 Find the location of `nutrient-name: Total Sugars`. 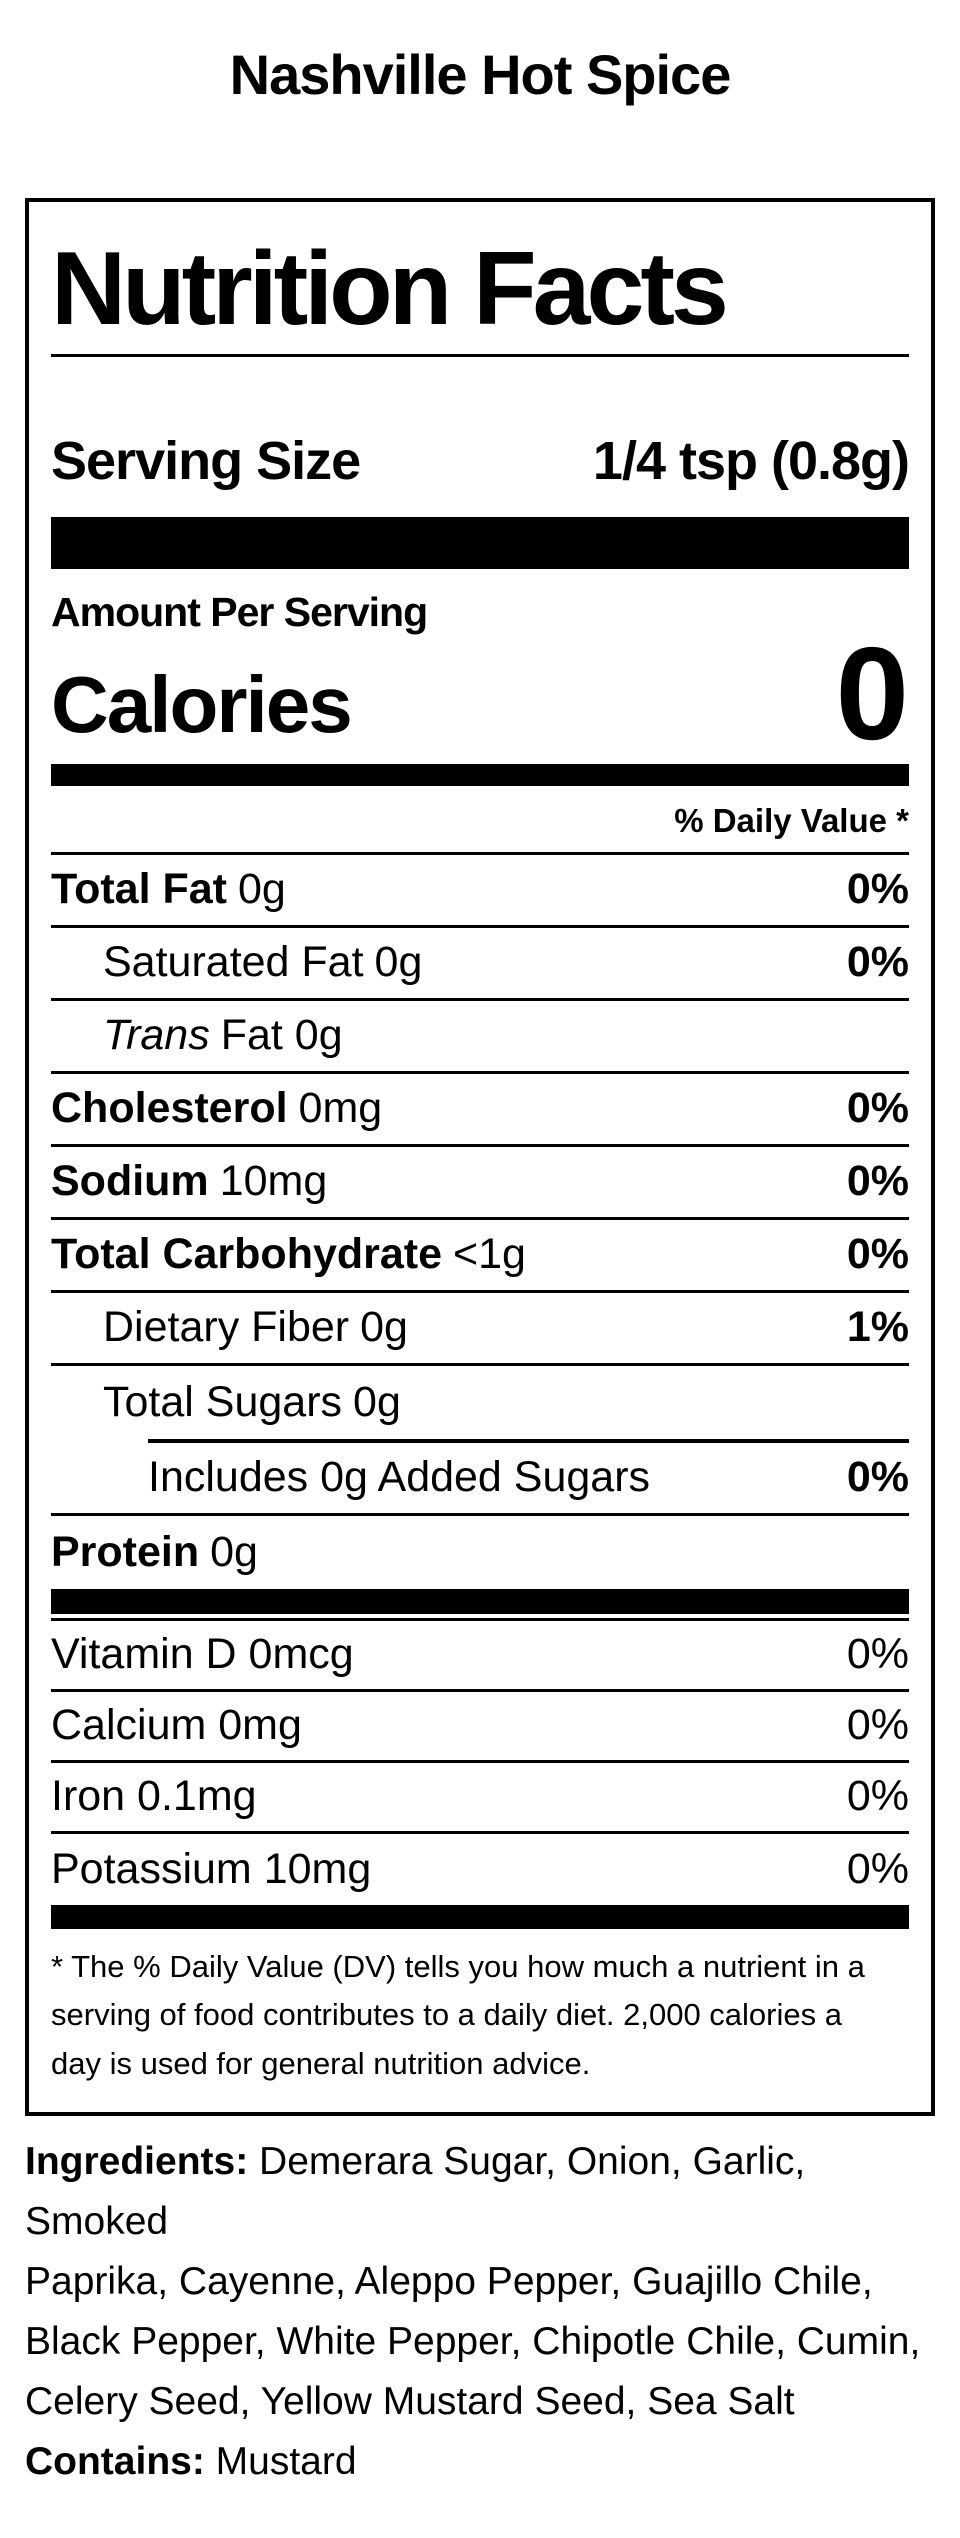

nutrient-name: Total Sugars is located at coordinates (223, 1401).